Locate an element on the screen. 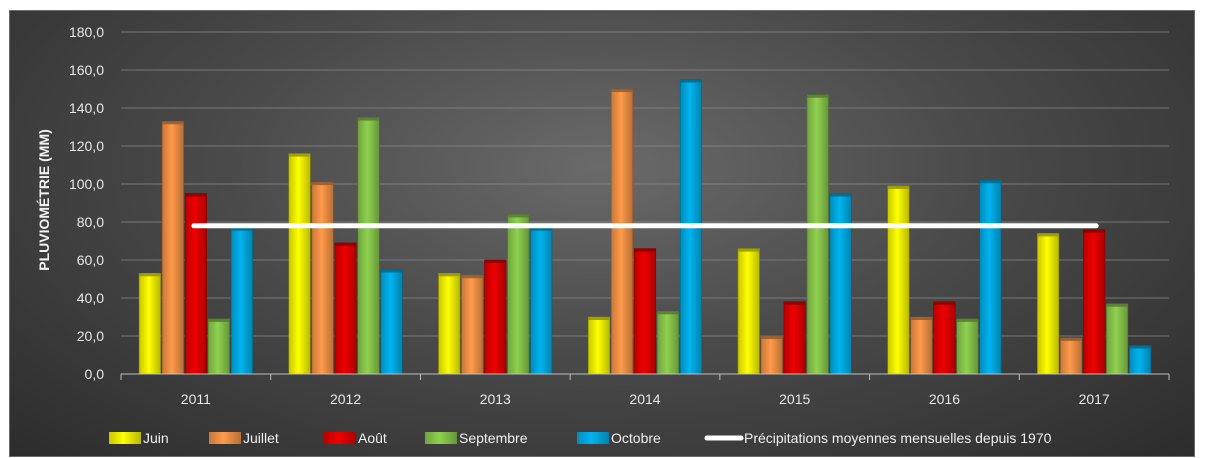  x-tick-label: 2015 is located at coordinates (794, 399).